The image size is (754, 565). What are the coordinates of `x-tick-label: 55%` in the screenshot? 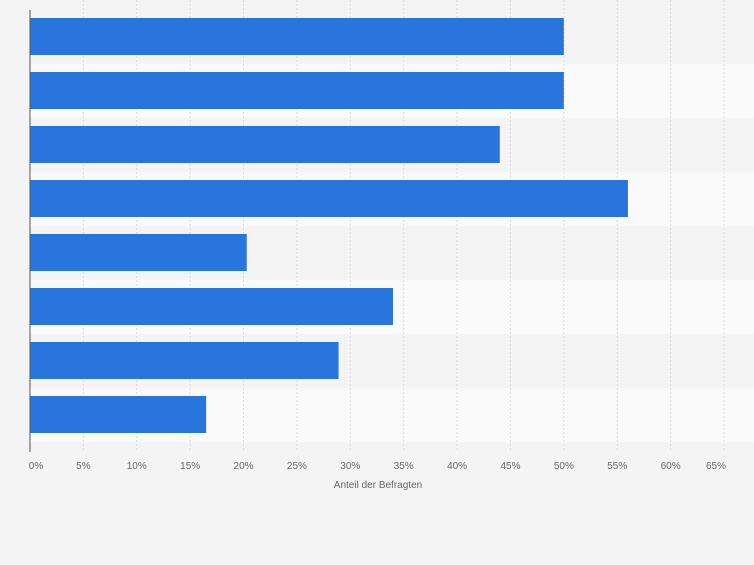 It's located at (617, 466).